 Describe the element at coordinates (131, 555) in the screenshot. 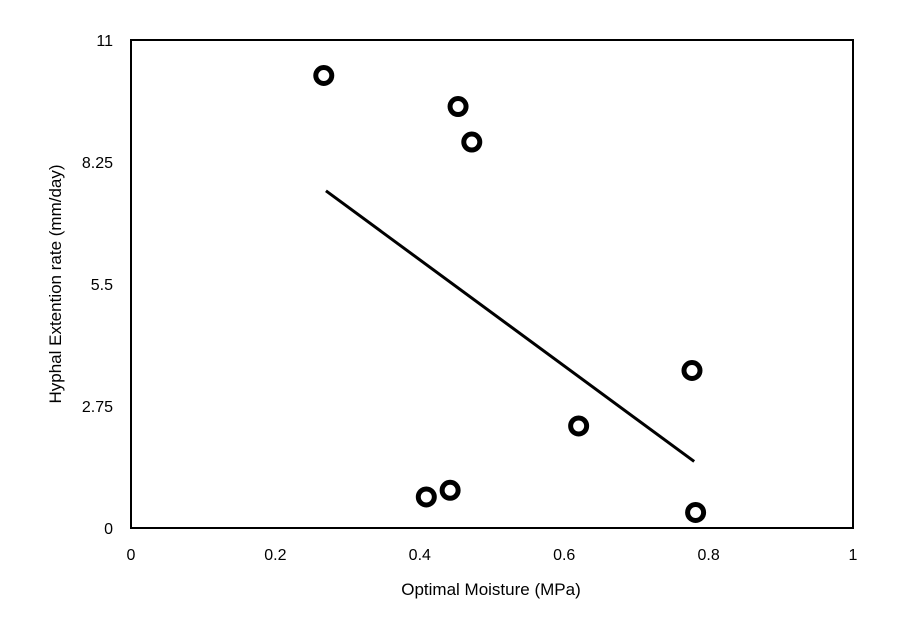

I see `x-tick-label: 0` at that location.